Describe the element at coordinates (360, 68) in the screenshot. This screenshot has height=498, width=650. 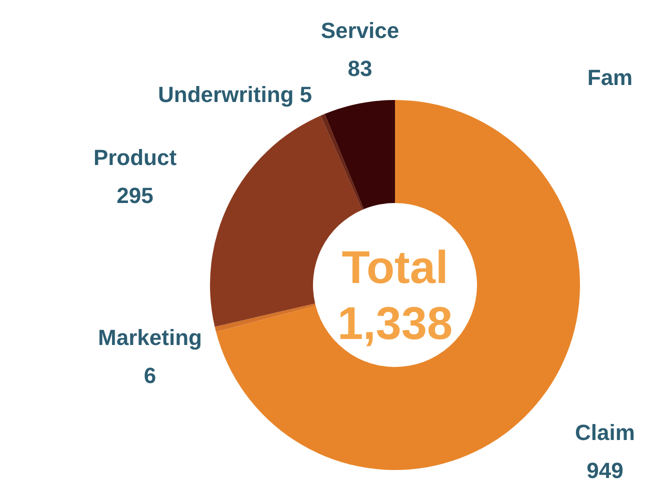
I see `data-label: 83` at that location.